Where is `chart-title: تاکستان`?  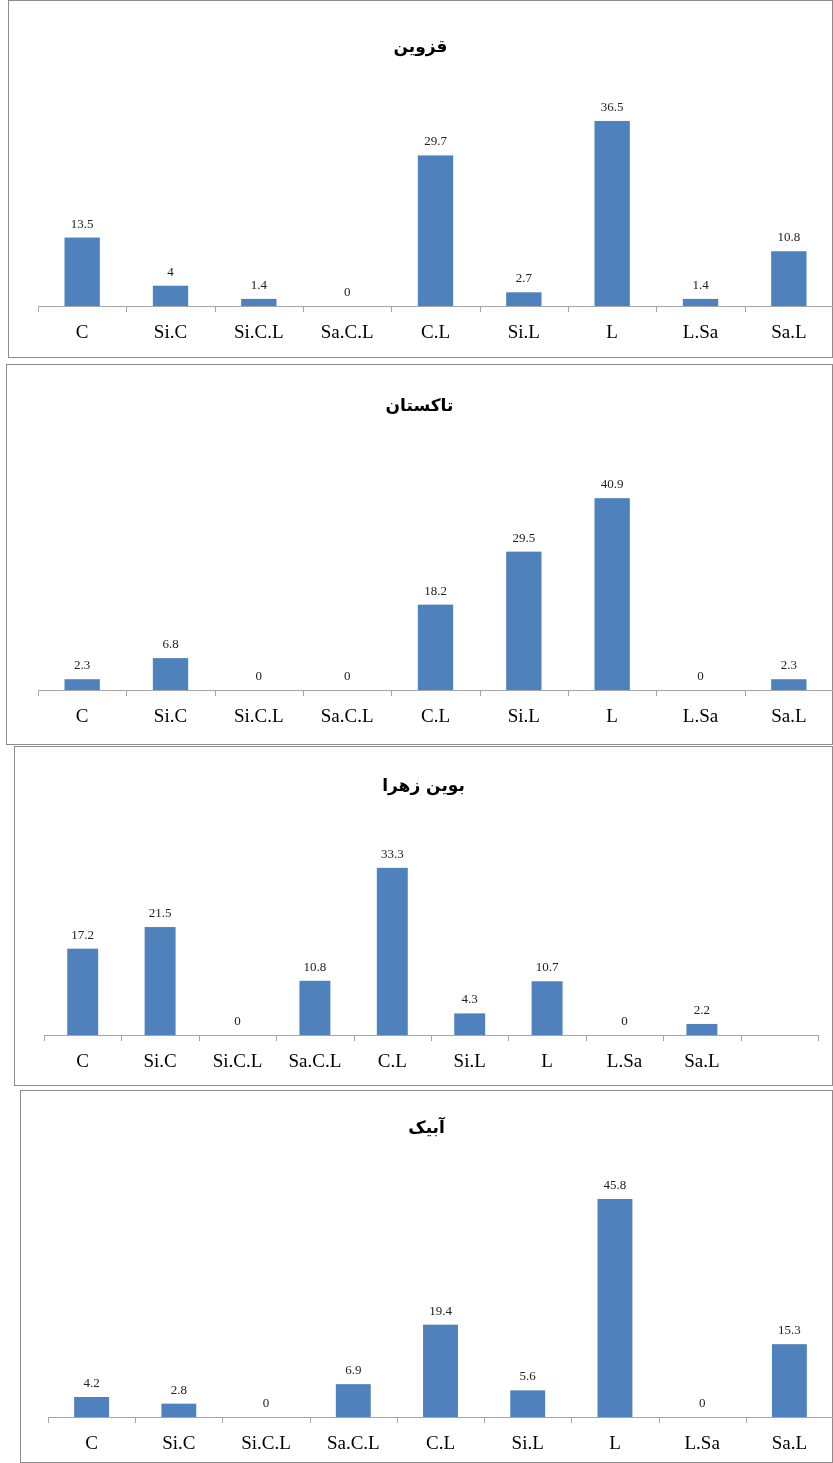
chart-title: تاکستان is located at coordinates (419, 405).